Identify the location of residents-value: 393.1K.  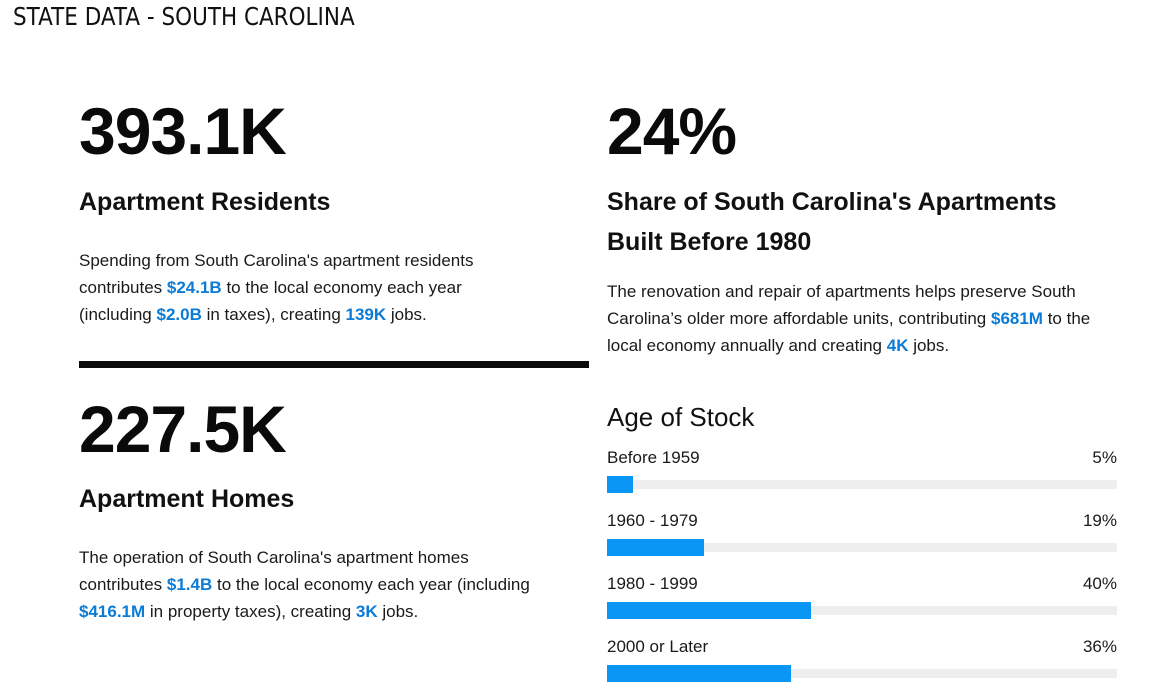
(183, 131).